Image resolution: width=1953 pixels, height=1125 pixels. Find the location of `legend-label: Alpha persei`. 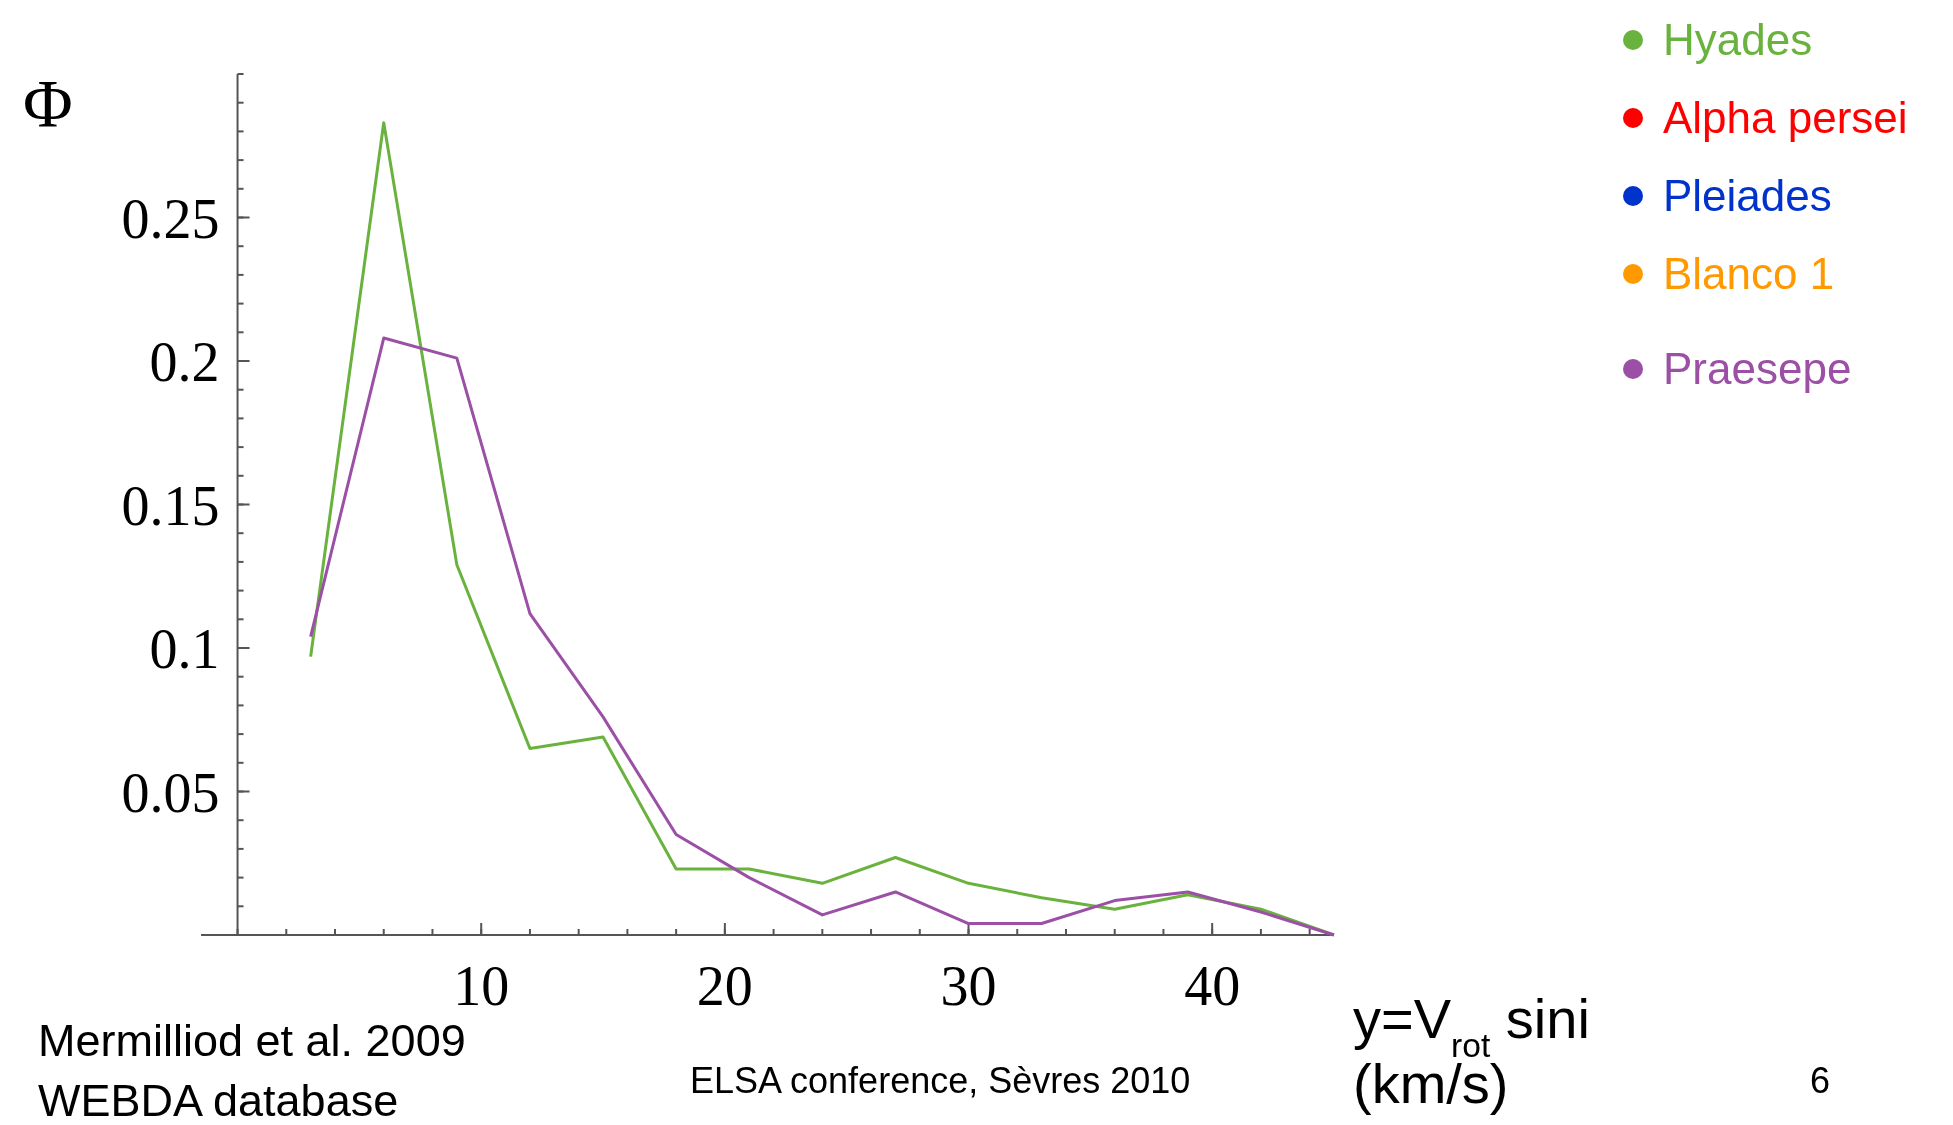

legend-label: Alpha persei is located at coordinates (1785, 117).